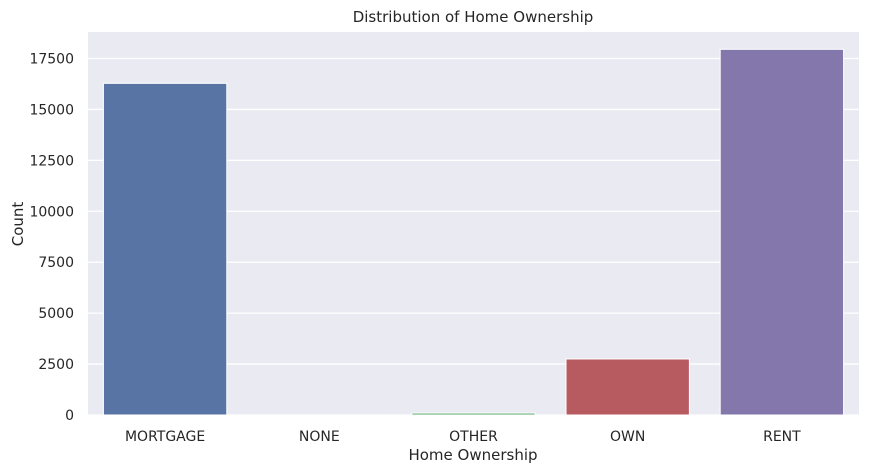  What do you see at coordinates (165, 437) in the screenshot?
I see `x-tick-label-mortgage: MORTGAGE` at bounding box center [165, 437].